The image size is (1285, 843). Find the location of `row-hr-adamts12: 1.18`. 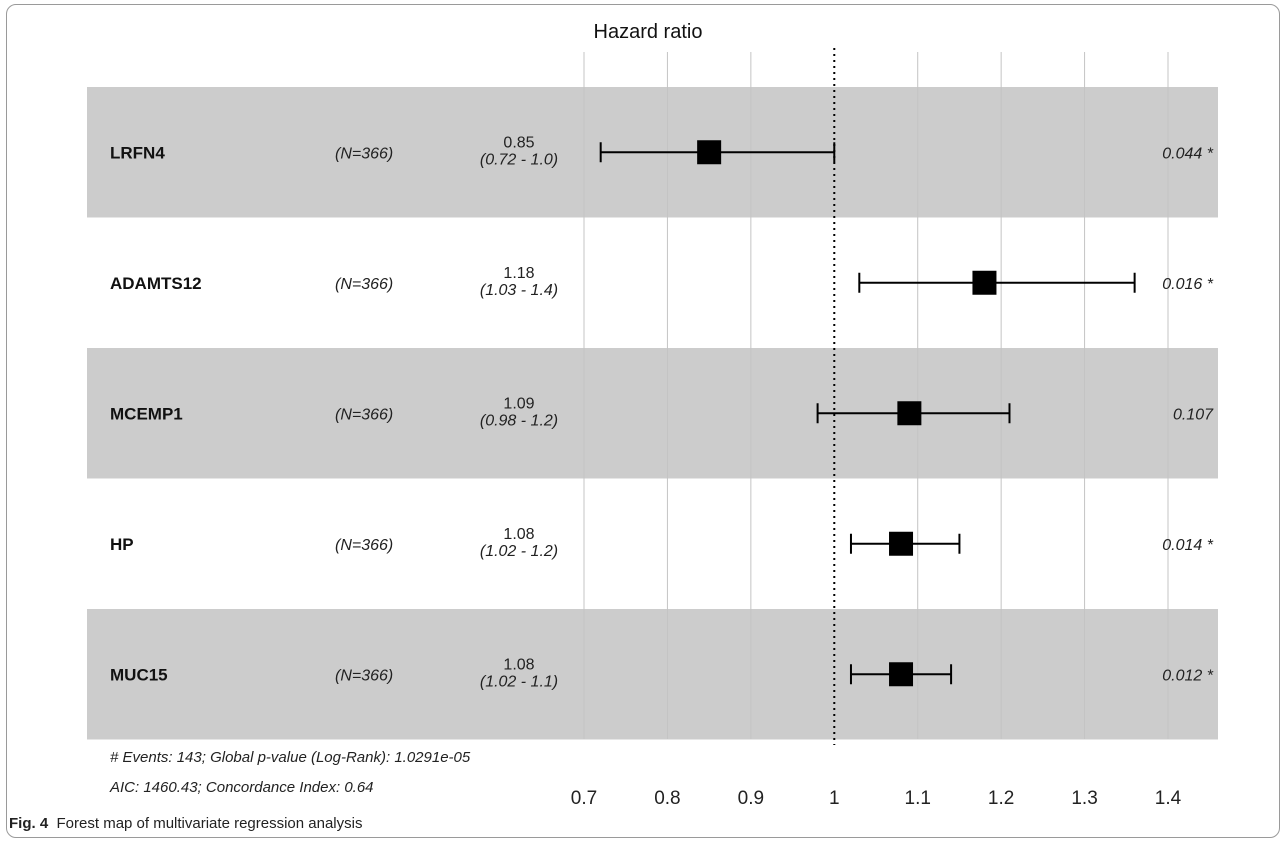

row-hr-adamts12: 1.18 is located at coordinates (518, 273).